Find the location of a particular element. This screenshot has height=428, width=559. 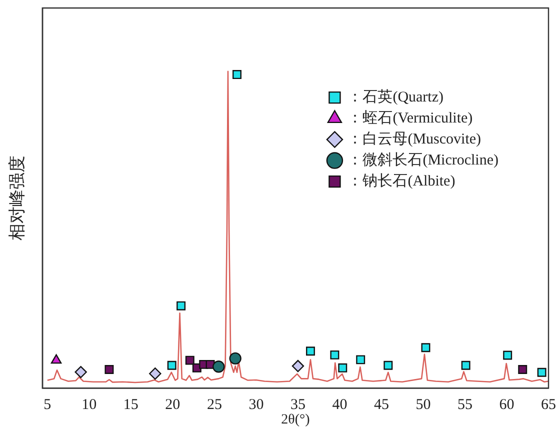

x-tick-label: 15 is located at coordinates (130, 405).